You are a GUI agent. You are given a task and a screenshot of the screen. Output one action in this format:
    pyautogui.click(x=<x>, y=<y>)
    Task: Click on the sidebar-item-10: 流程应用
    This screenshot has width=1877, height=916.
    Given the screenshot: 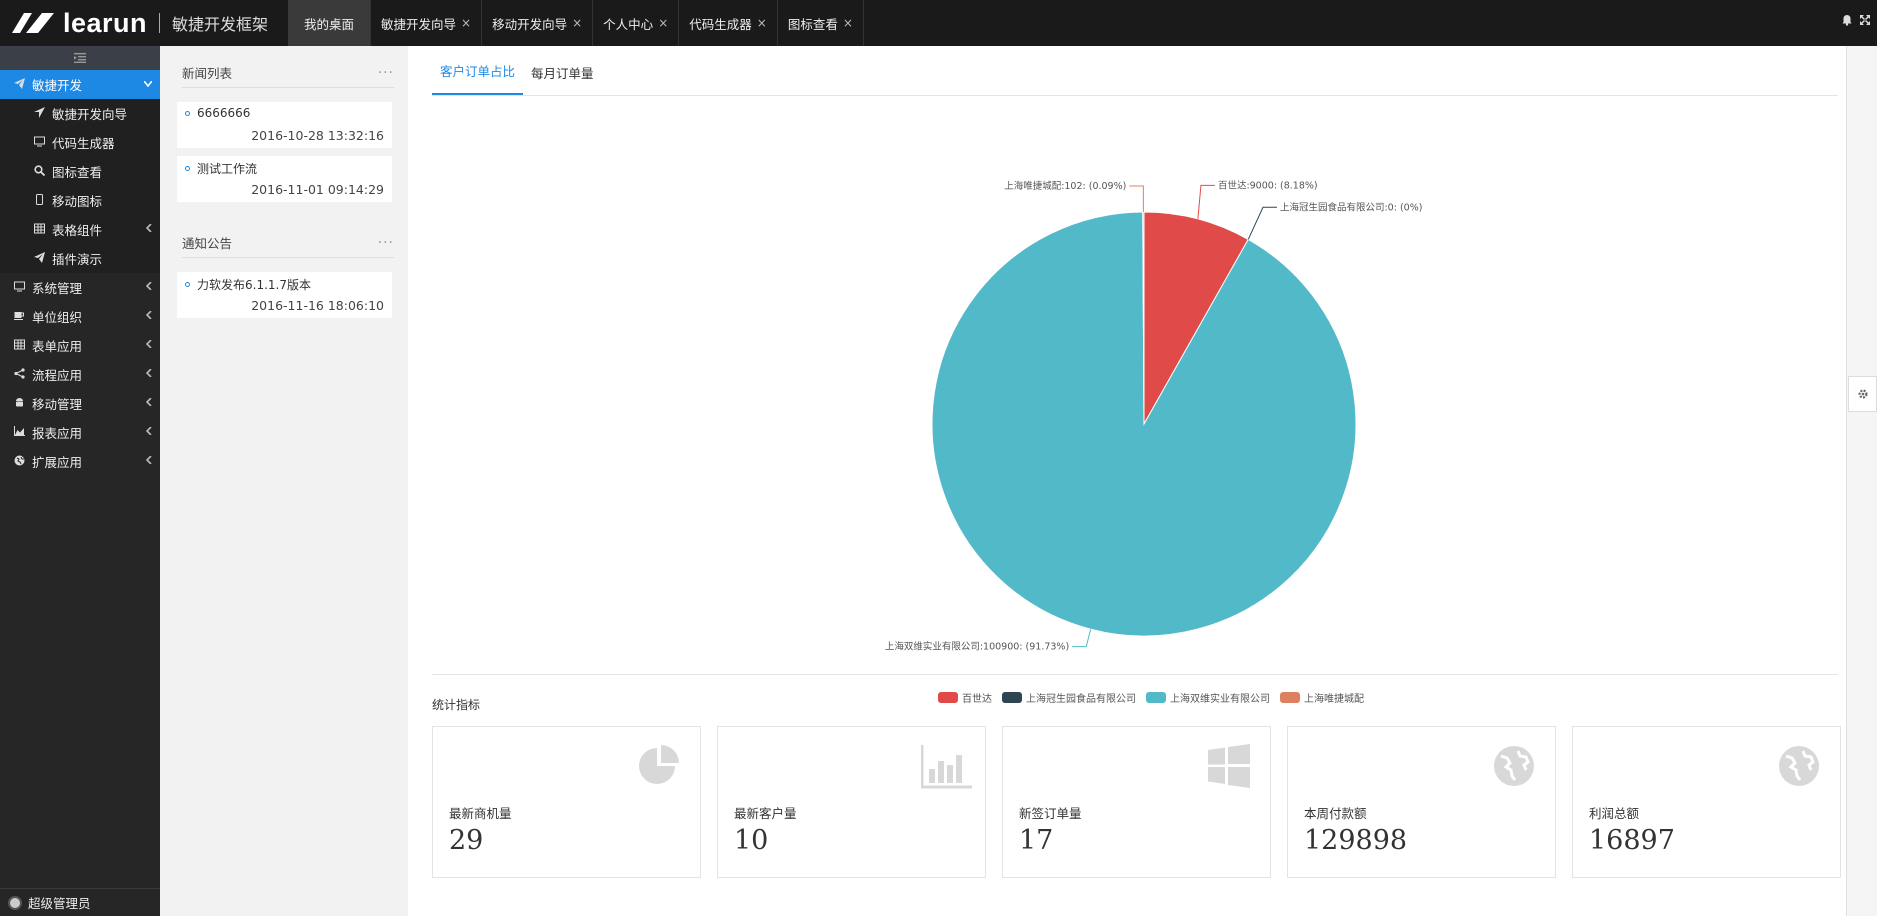 What is the action you would take?
    pyautogui.click(x=80, y=374)
    